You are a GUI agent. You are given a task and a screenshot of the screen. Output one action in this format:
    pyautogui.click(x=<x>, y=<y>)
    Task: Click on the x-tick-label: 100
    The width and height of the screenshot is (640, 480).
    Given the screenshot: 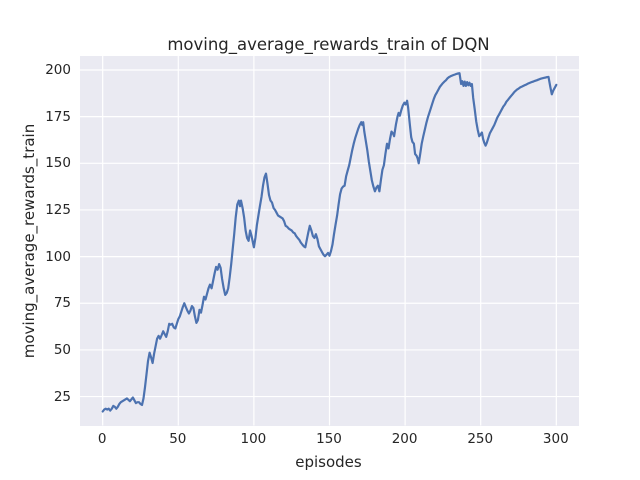 What is the action you would take?
    pyautogui.click(x=253, y=439)
    